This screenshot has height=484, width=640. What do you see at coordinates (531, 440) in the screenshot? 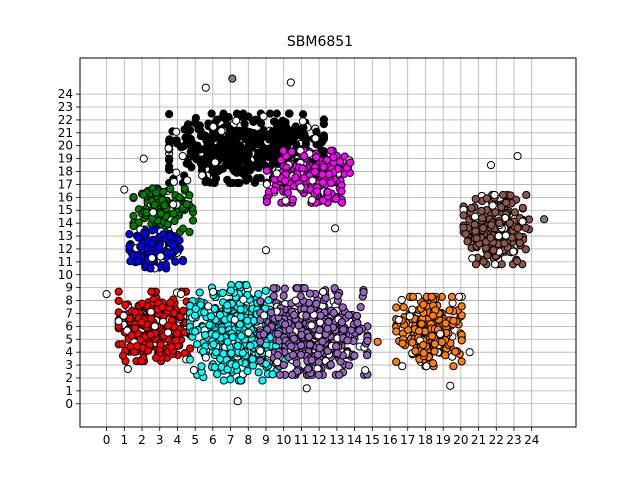
I see `x-tick-label: 24` at bounding box center [531, 440].